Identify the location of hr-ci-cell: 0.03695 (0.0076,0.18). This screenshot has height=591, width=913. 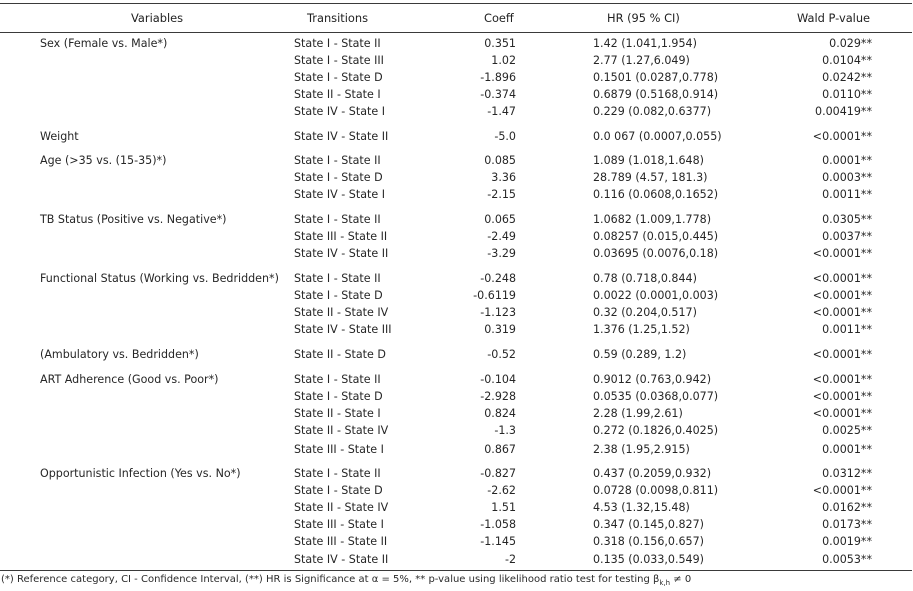
(656, 253).